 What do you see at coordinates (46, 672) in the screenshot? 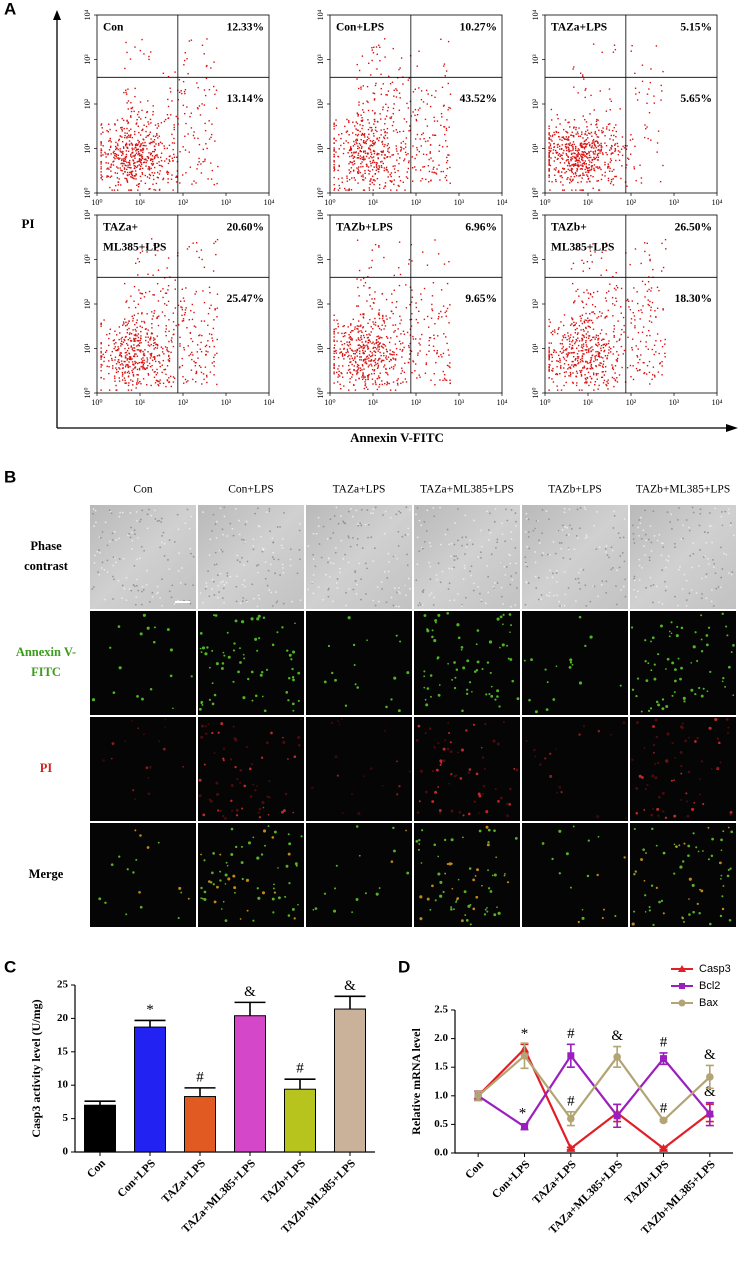
I see `row-label: FITC` at bounding box center [46, 672].